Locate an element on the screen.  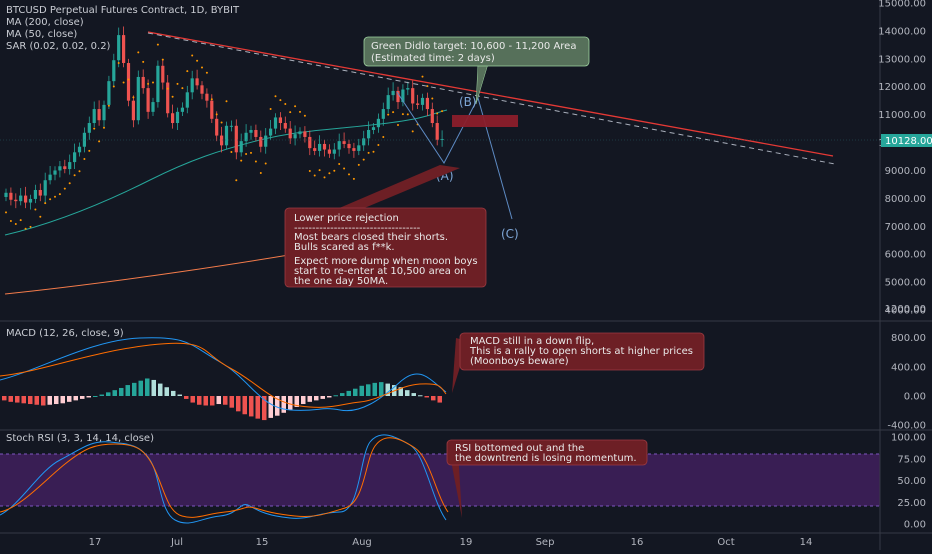
price-tick-label: 15000.00 is located at coordinates (902, 5).